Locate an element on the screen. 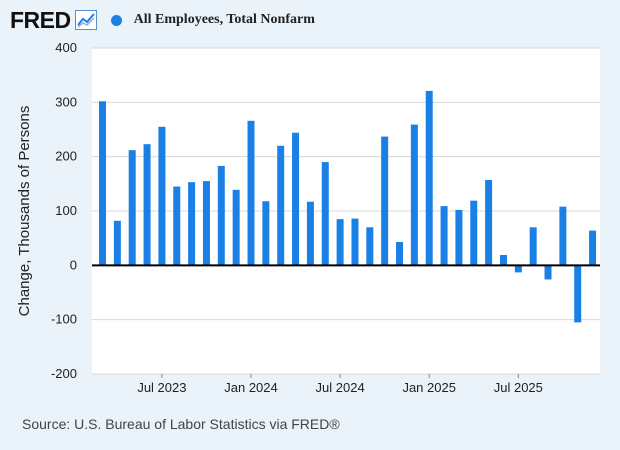  chart-header: FRED All Employees, Total Nonfarm is located at coordinates (162, 20).